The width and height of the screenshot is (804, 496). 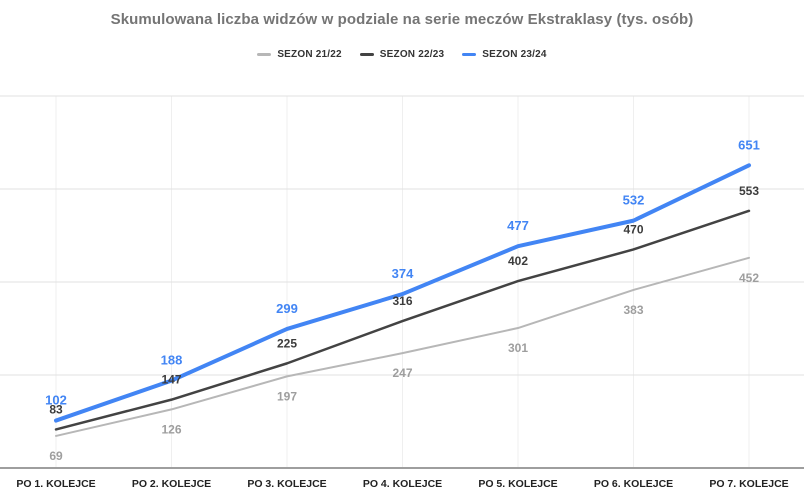 I want to click on data-label-sezon-22-23: 470, so click(x=633, y=229).